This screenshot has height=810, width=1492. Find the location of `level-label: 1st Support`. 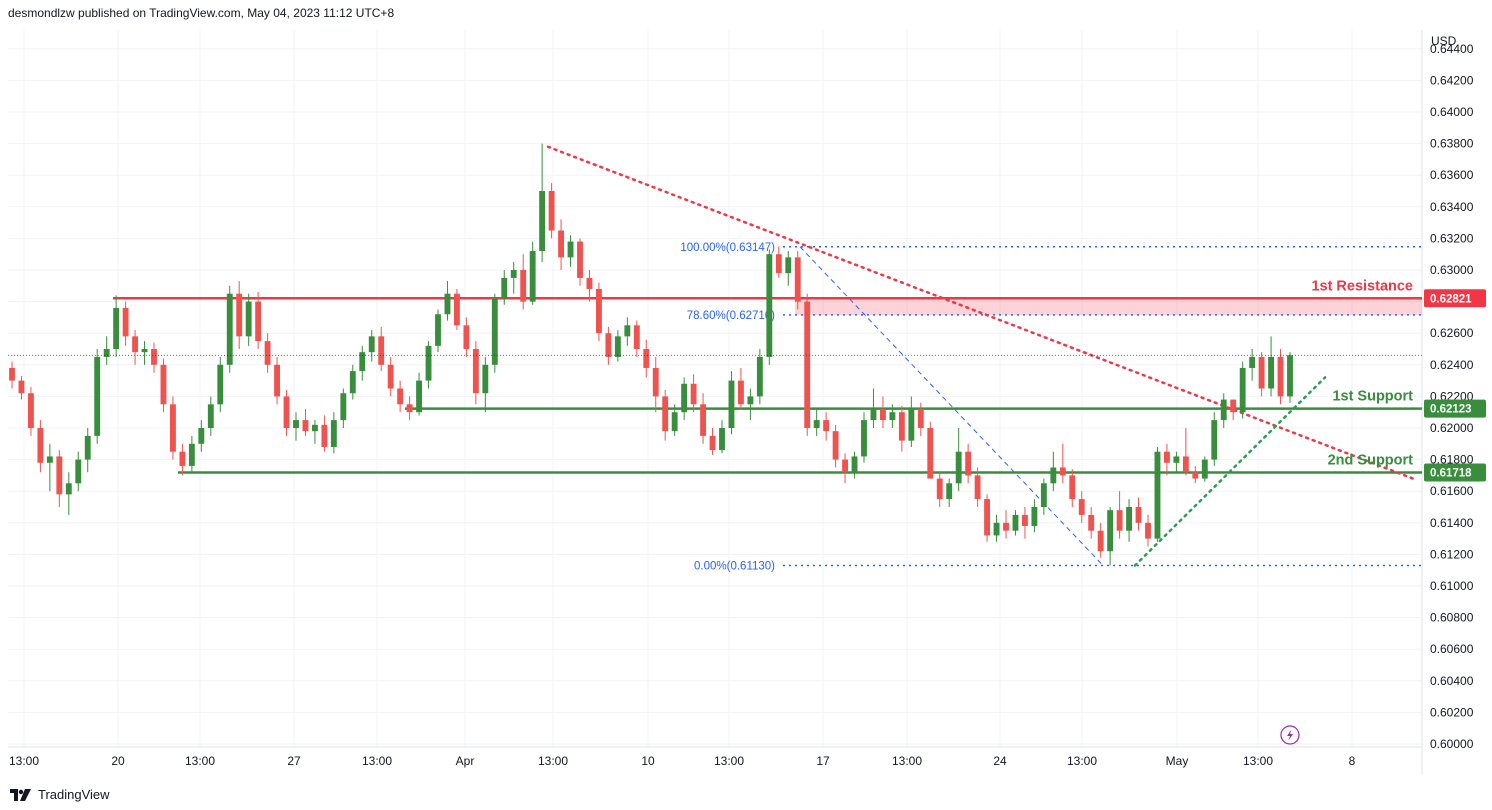

level-label: 1st Support is located at coordinates (1372, 397).